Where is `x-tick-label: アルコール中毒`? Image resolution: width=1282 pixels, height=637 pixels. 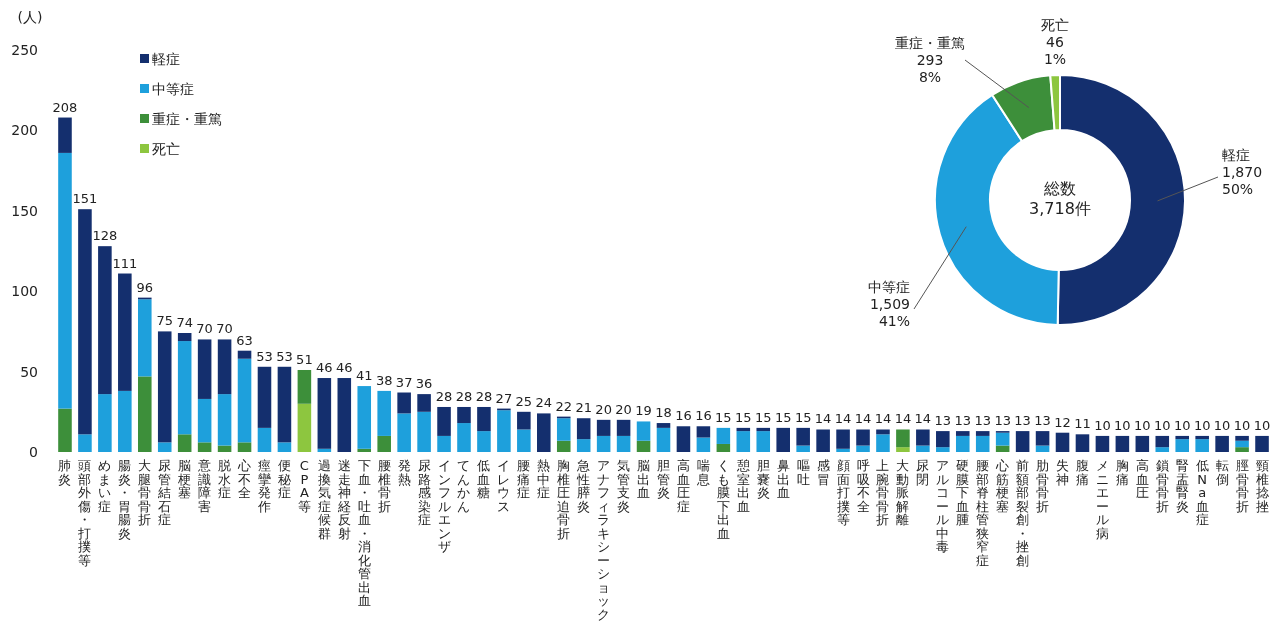
x-tick-label: アルコール中毒 is located at coordinates (943, 506).